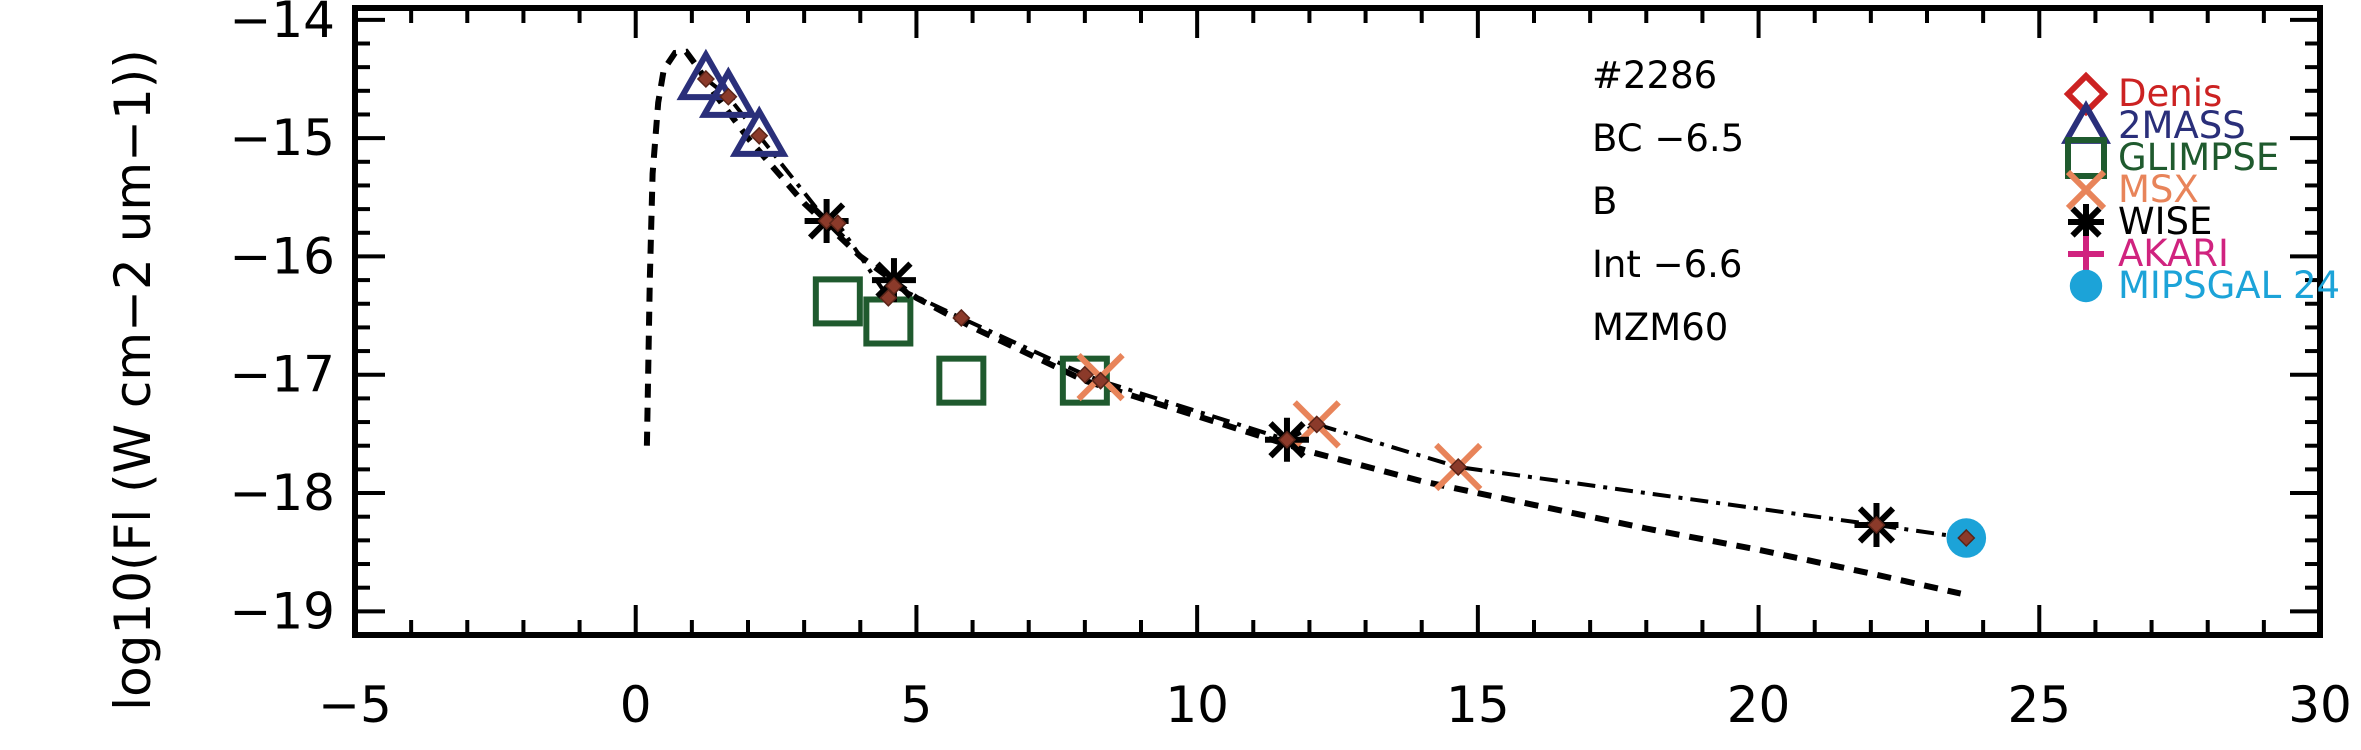 This screenshot has width=2361, height=750. I want to click on annotation-text: B, so click(1604, 201).